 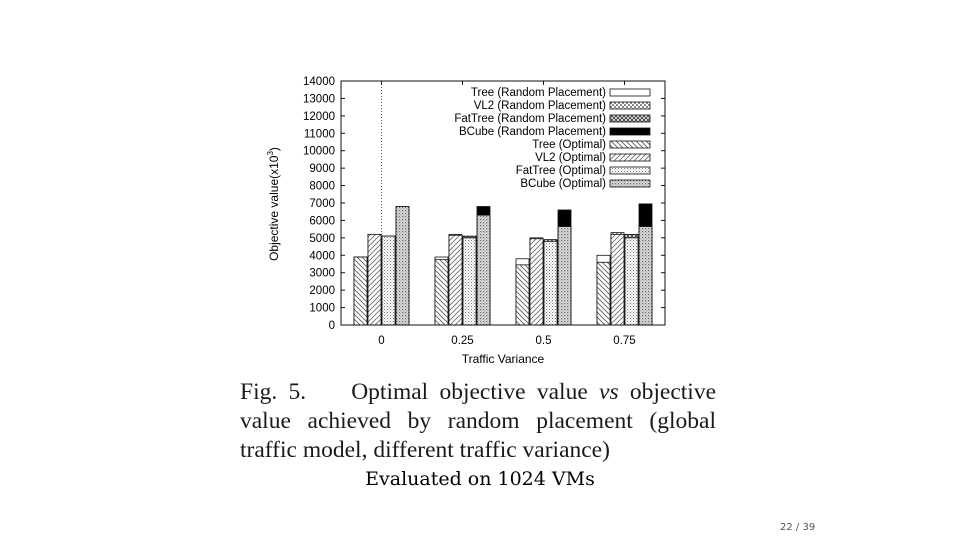 What do you see at coordinates (645, 276) in the screenshot?
I see `bar-bcube-optimal--3` at bounding box center [645, 276].